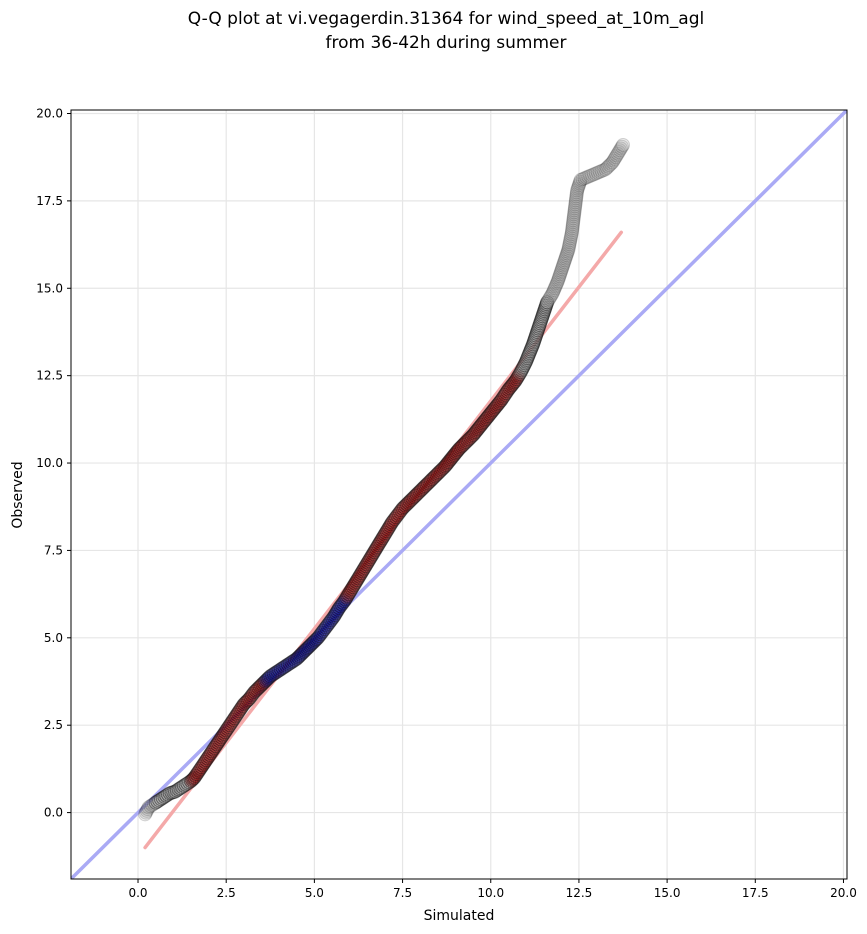  Describe the element at coordinates (49, 201) in the screenshot. I see `y-tick-label: 17.5` at that location.